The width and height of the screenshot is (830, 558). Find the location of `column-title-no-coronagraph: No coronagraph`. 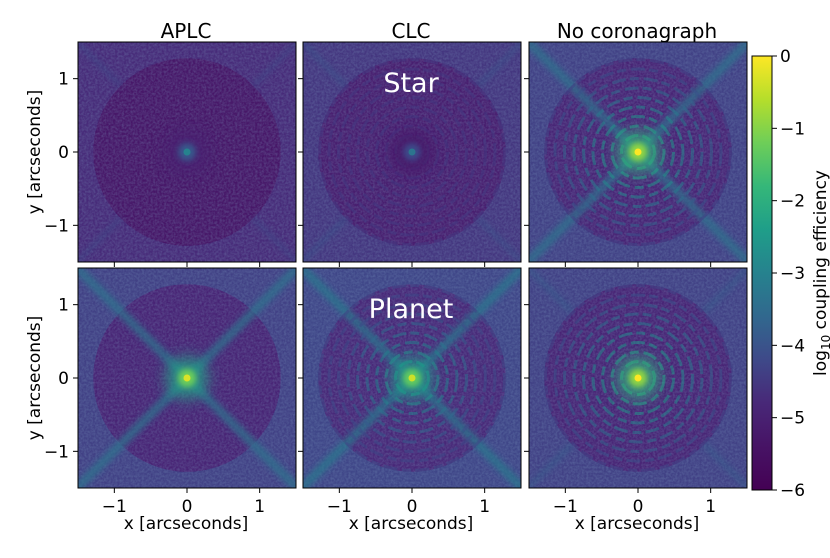

column-title-no-coronagraph: No coronagraph is located at coordinates (637, 31).